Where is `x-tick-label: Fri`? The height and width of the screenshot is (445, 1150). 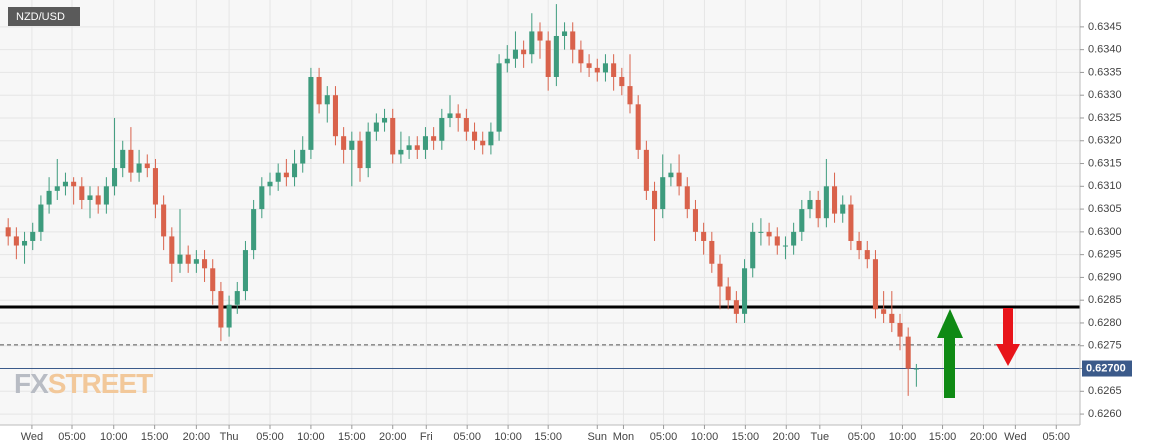
x-tick-label: Fri is located at coordinates (426, 437).